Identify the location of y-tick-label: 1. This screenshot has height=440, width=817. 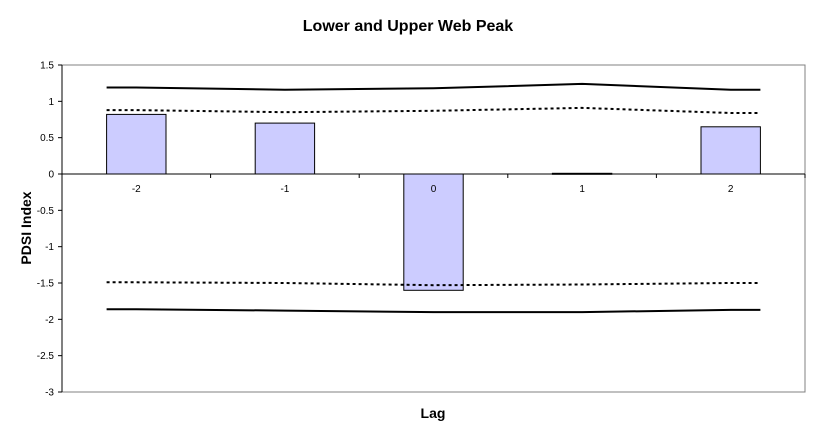
(51, 102).